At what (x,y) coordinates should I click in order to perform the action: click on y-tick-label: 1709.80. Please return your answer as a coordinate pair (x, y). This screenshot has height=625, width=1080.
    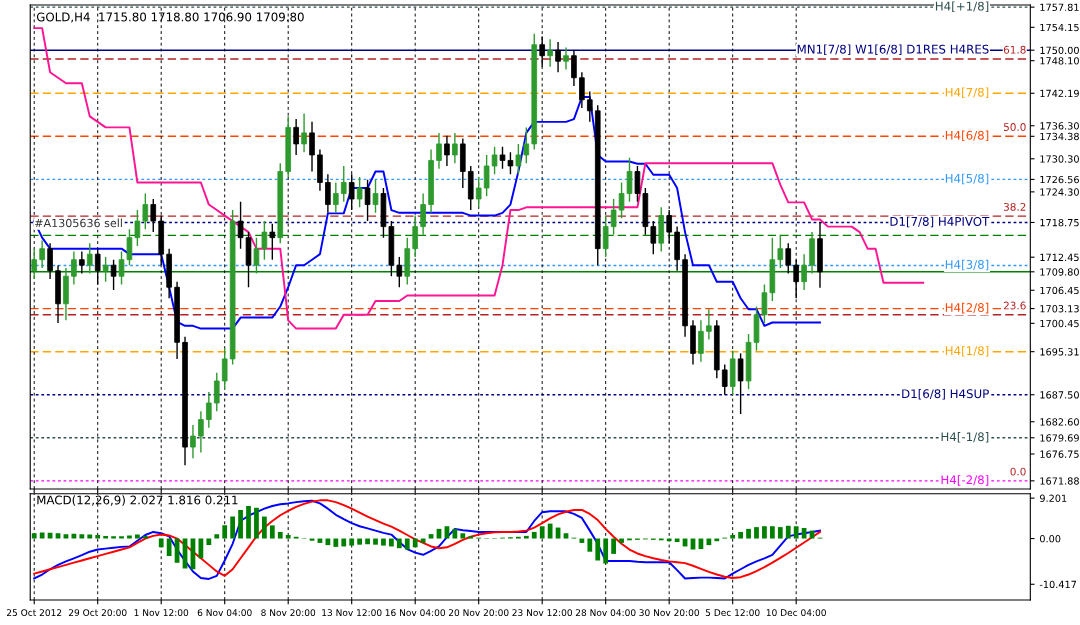
    Looking at the image, I should click on (1059, 272).